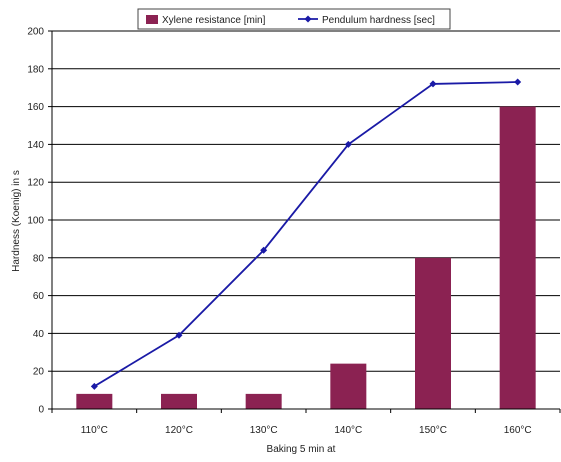  I want to click on y-tick-label: 40, so click(39, 334).